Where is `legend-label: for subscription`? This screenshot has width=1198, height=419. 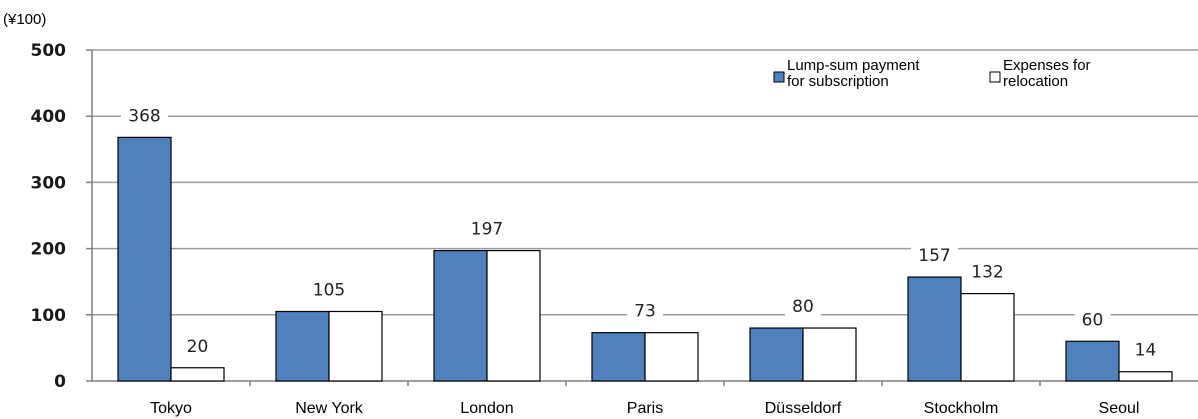
legend-label: for subscription is located at coordinates (838, 81).